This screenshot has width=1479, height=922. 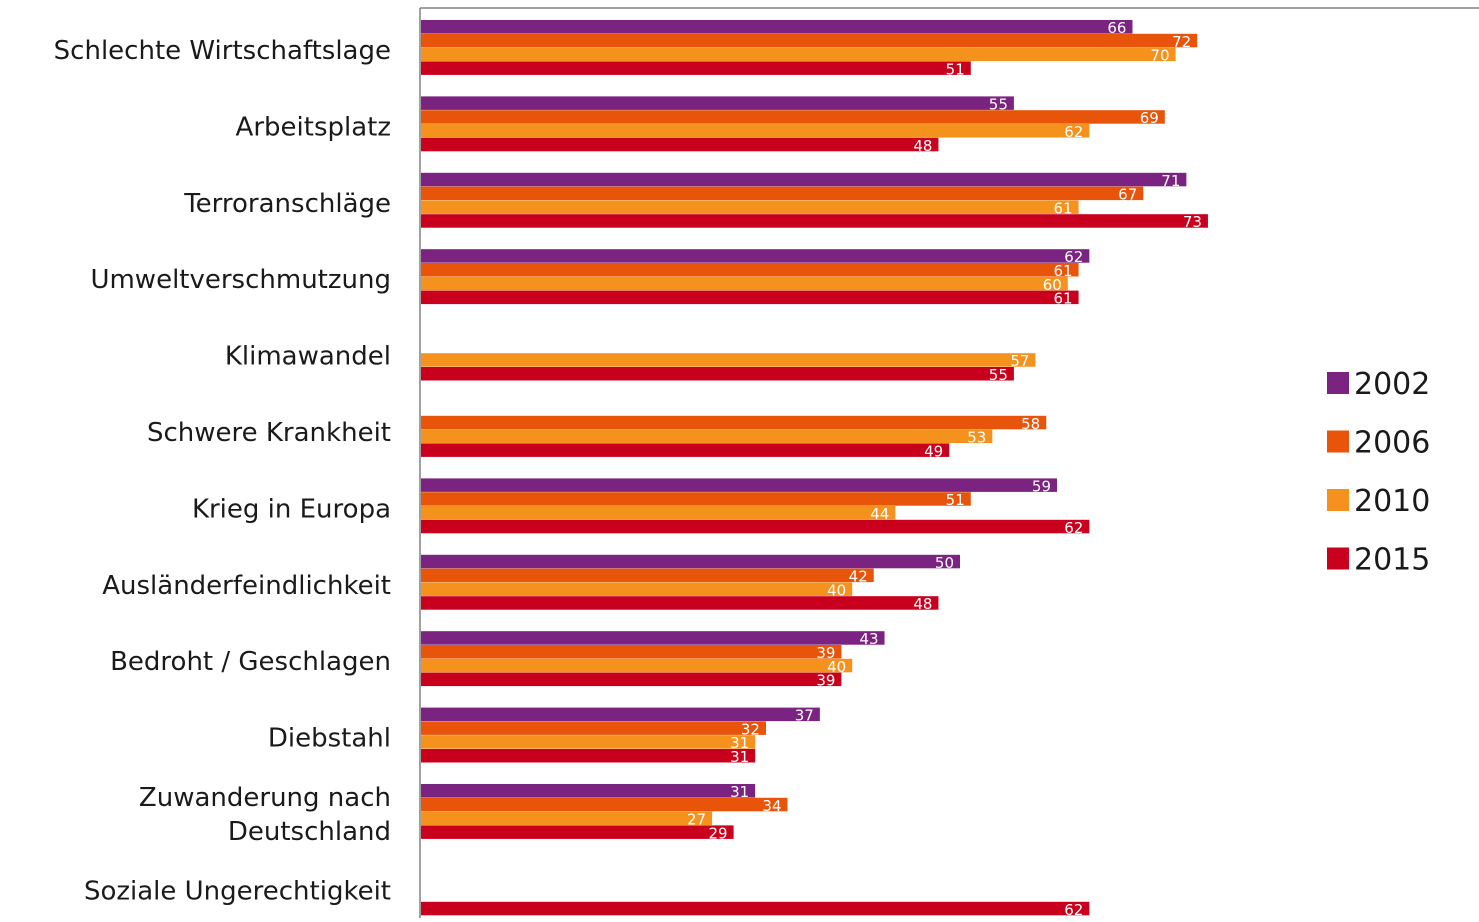 I want to click on category-label: Umweltverschmutzung, so click(x=240, y=280).